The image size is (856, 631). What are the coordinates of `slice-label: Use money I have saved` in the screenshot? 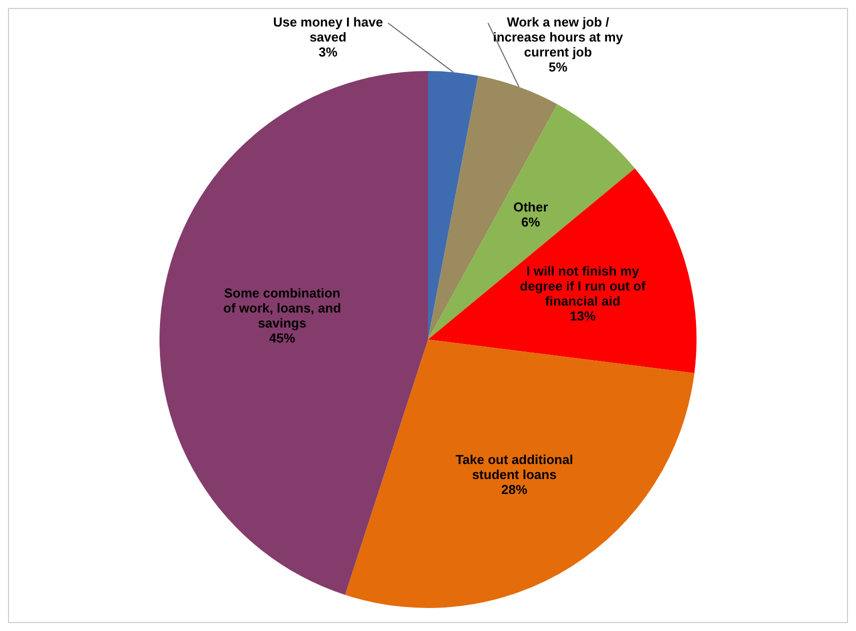 It's located at (328, 29).